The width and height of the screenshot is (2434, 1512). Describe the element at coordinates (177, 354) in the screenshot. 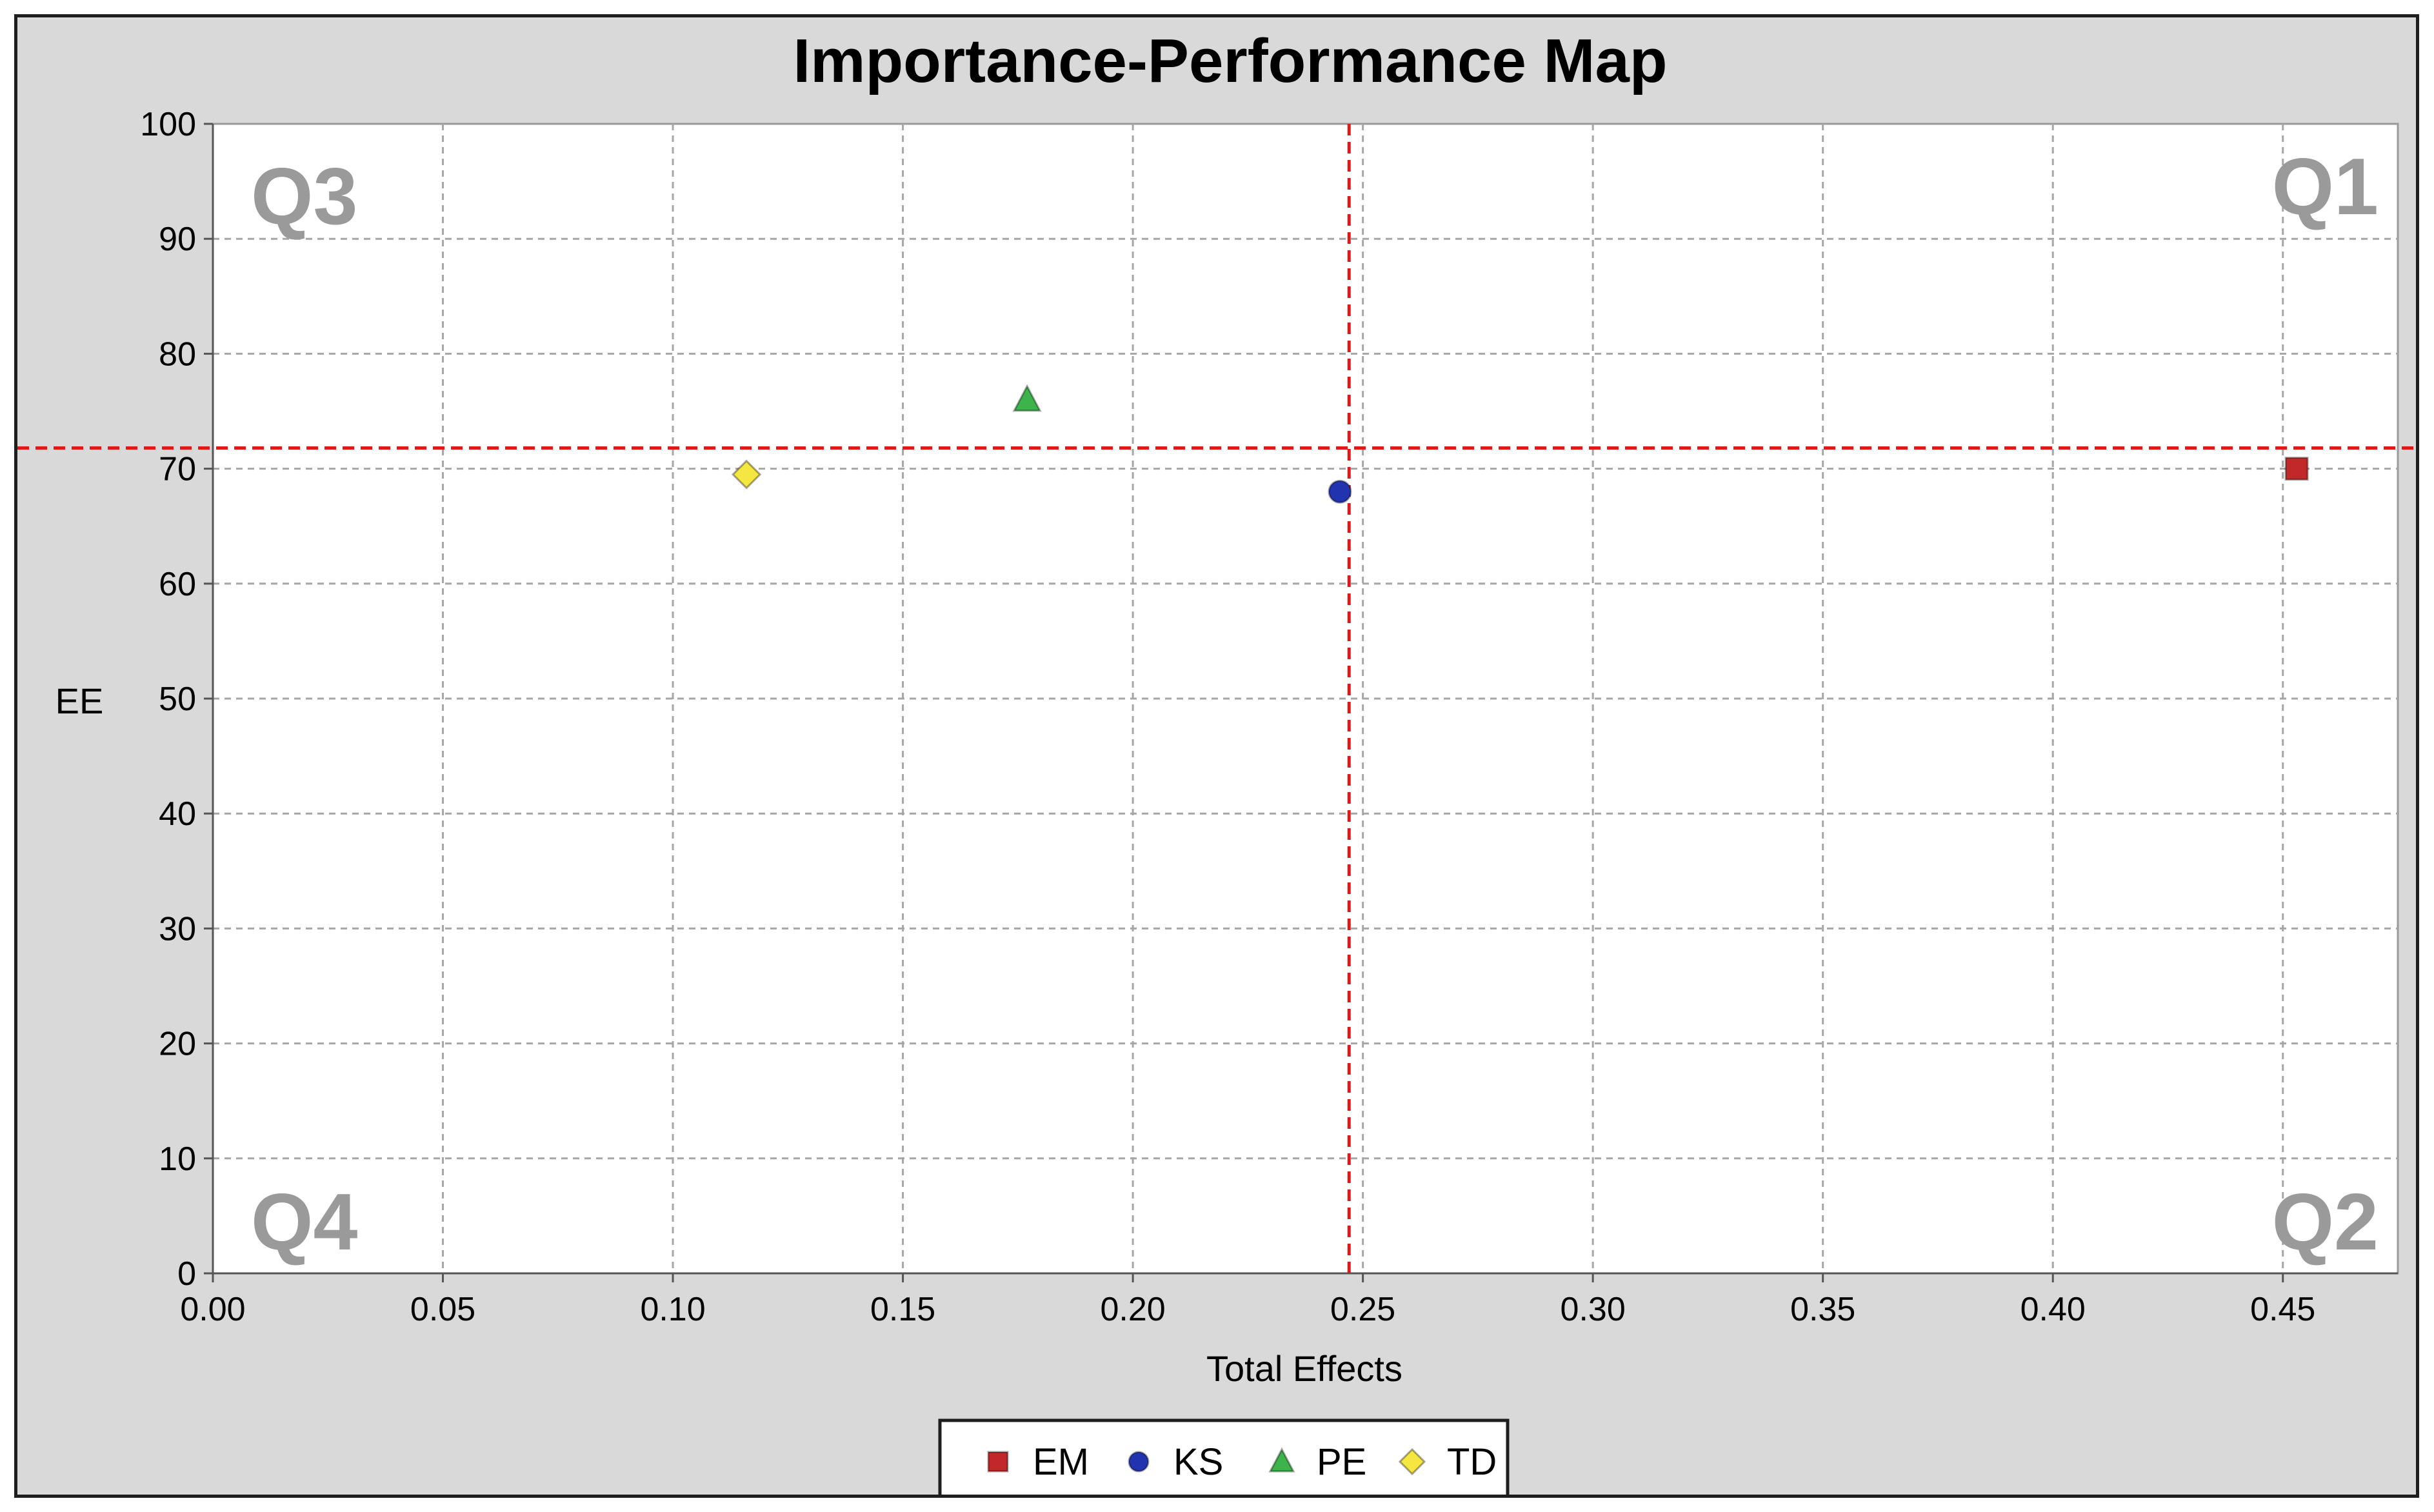

I see `y-tick-label: 80` at that location.